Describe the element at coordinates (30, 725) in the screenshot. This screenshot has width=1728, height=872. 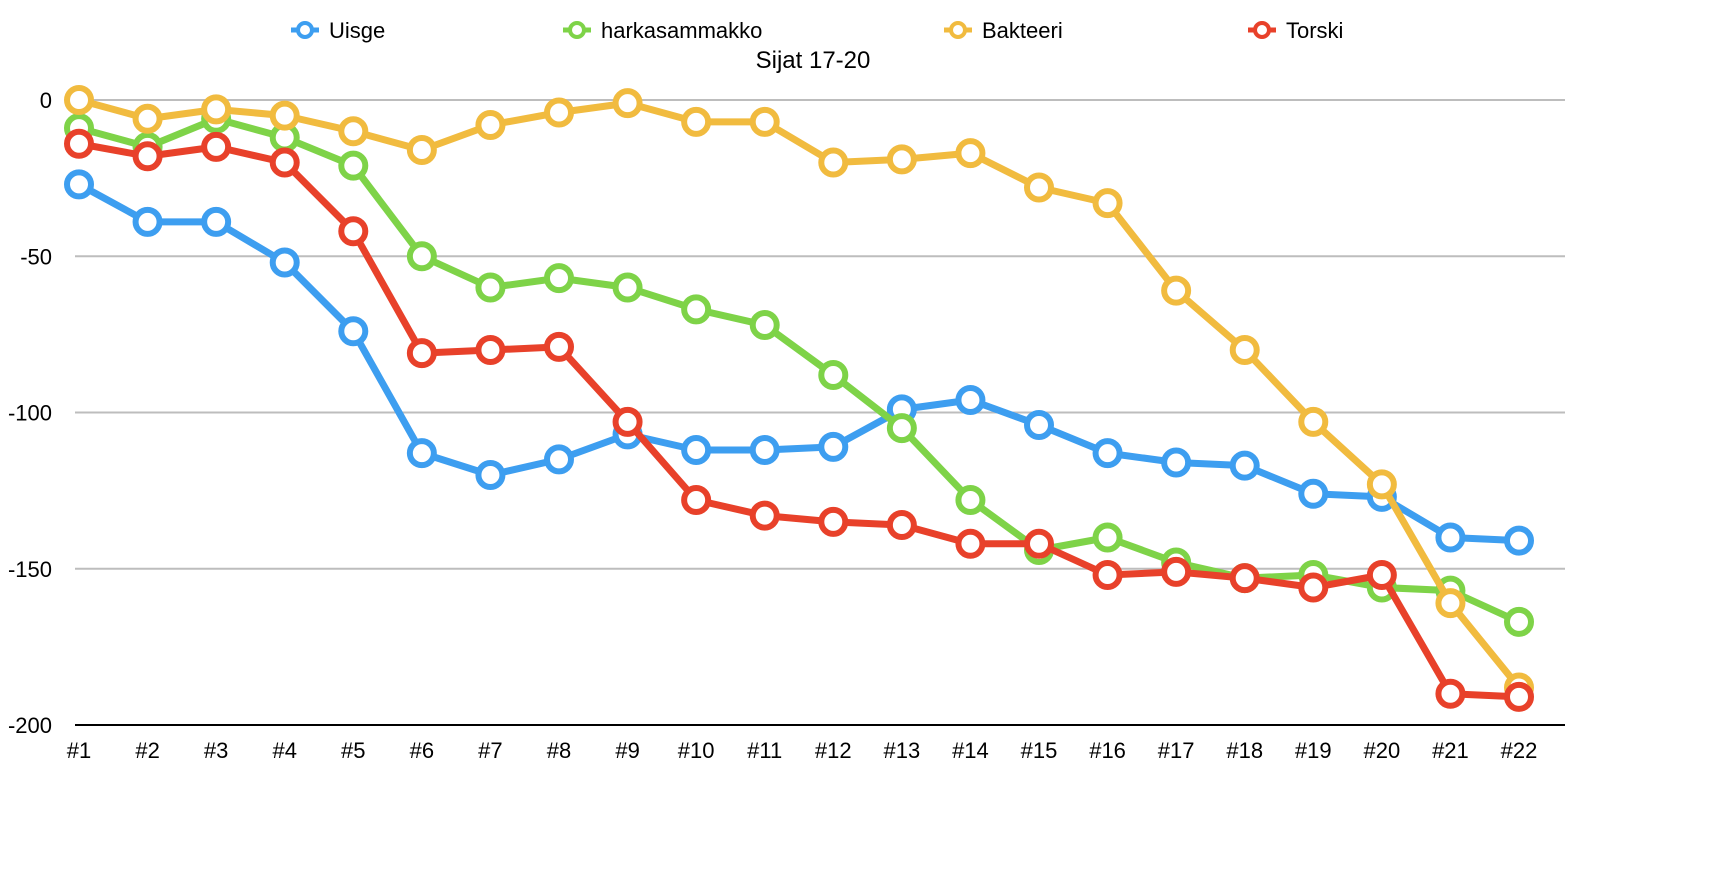
I see `y-tick-label: -200` at that location.